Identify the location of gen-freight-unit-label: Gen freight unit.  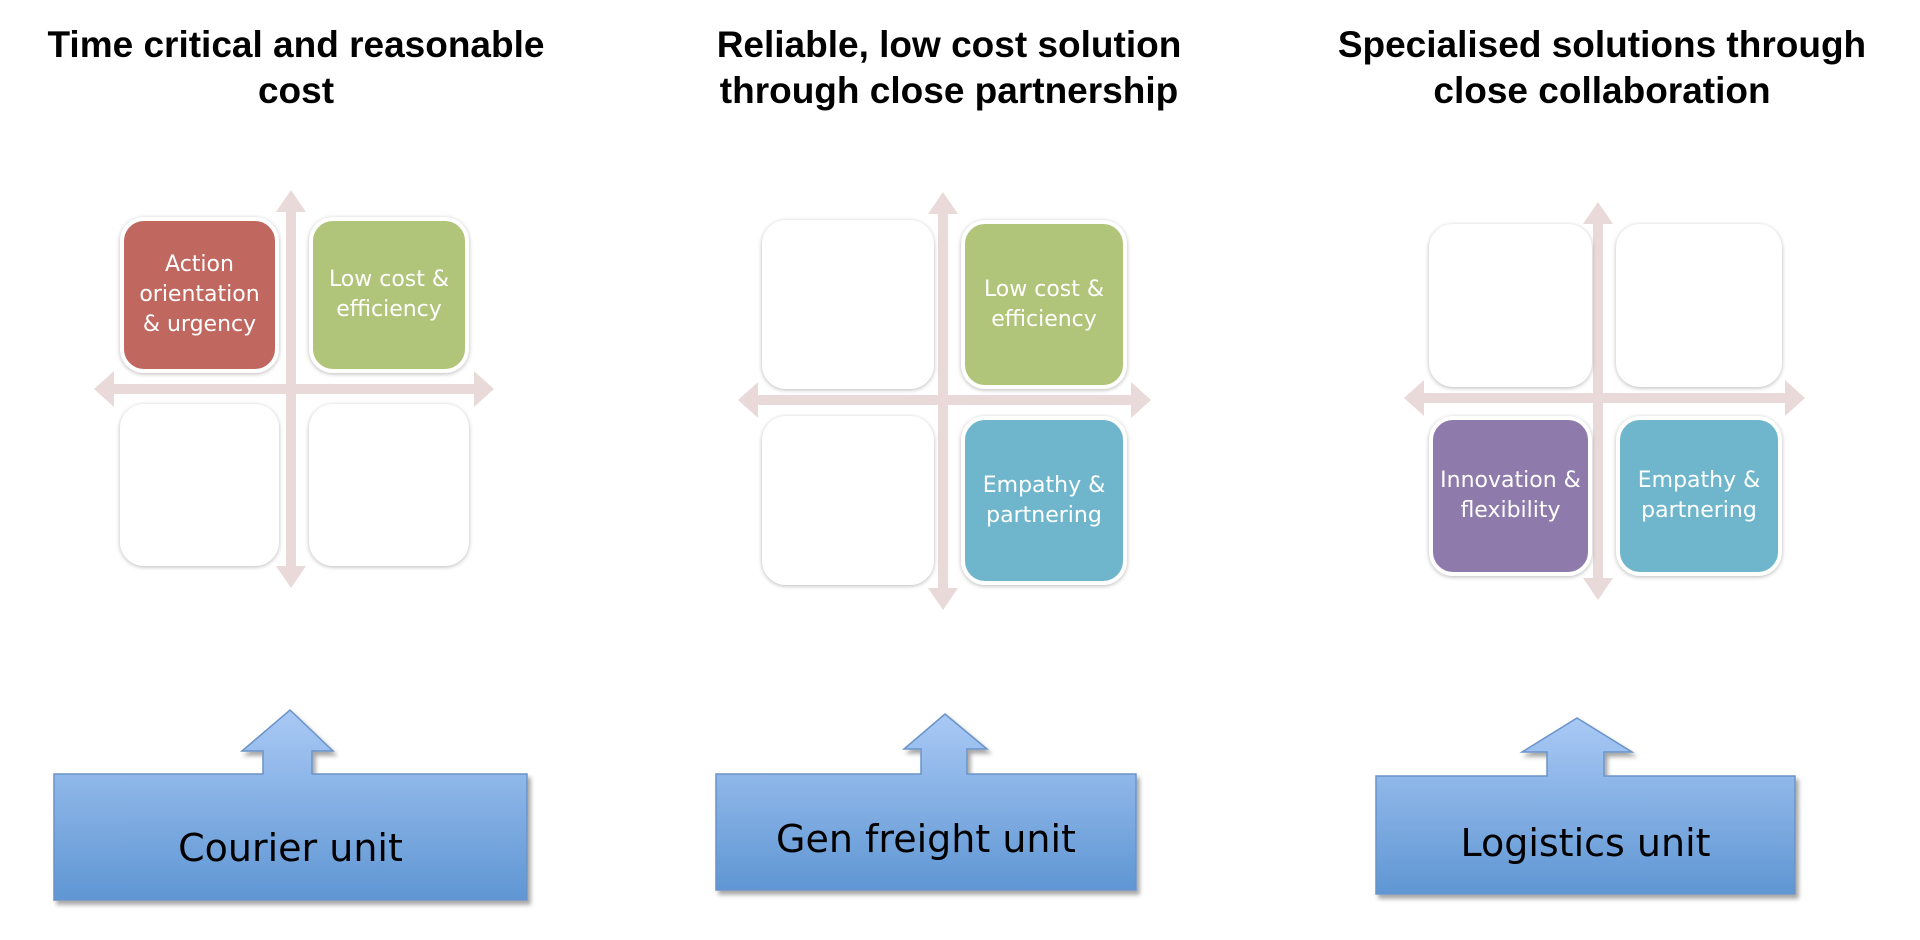
(926, 839).